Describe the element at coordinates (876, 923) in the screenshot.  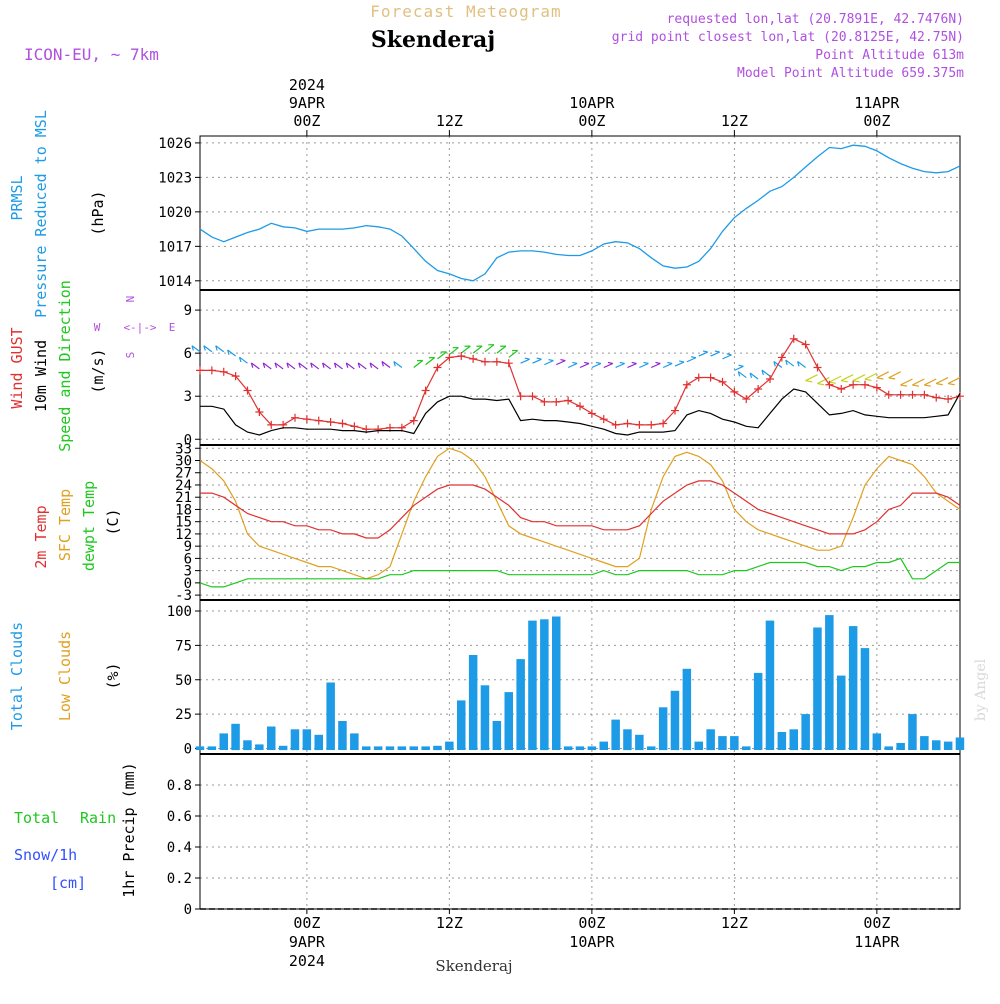
I see `time-label-bottom: 00Z` at that location.